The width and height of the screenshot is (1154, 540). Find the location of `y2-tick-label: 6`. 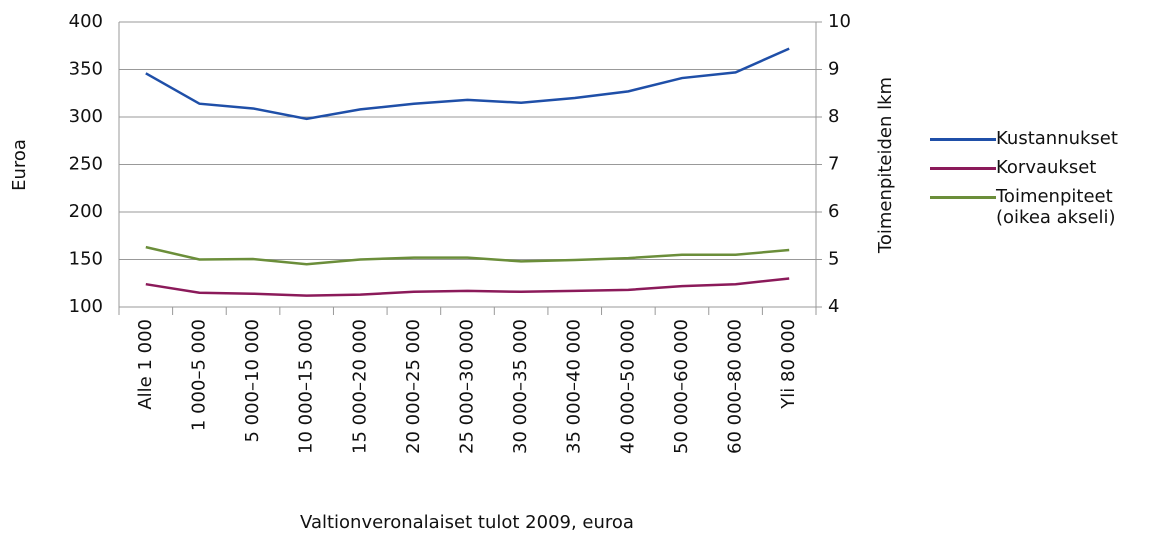

y2-tick-label: 6 is located at coordinates (833, 211).